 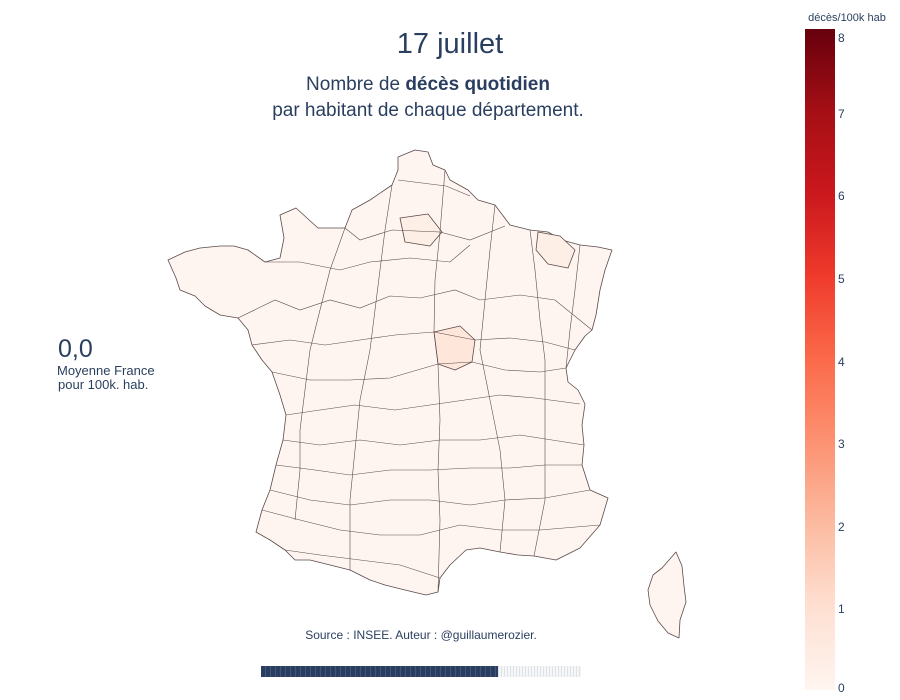 What do you see at coordinates (106, 370) in the screenshot?
I see `average-label-line1: Moyenne France` at bounding box center [106, 370].